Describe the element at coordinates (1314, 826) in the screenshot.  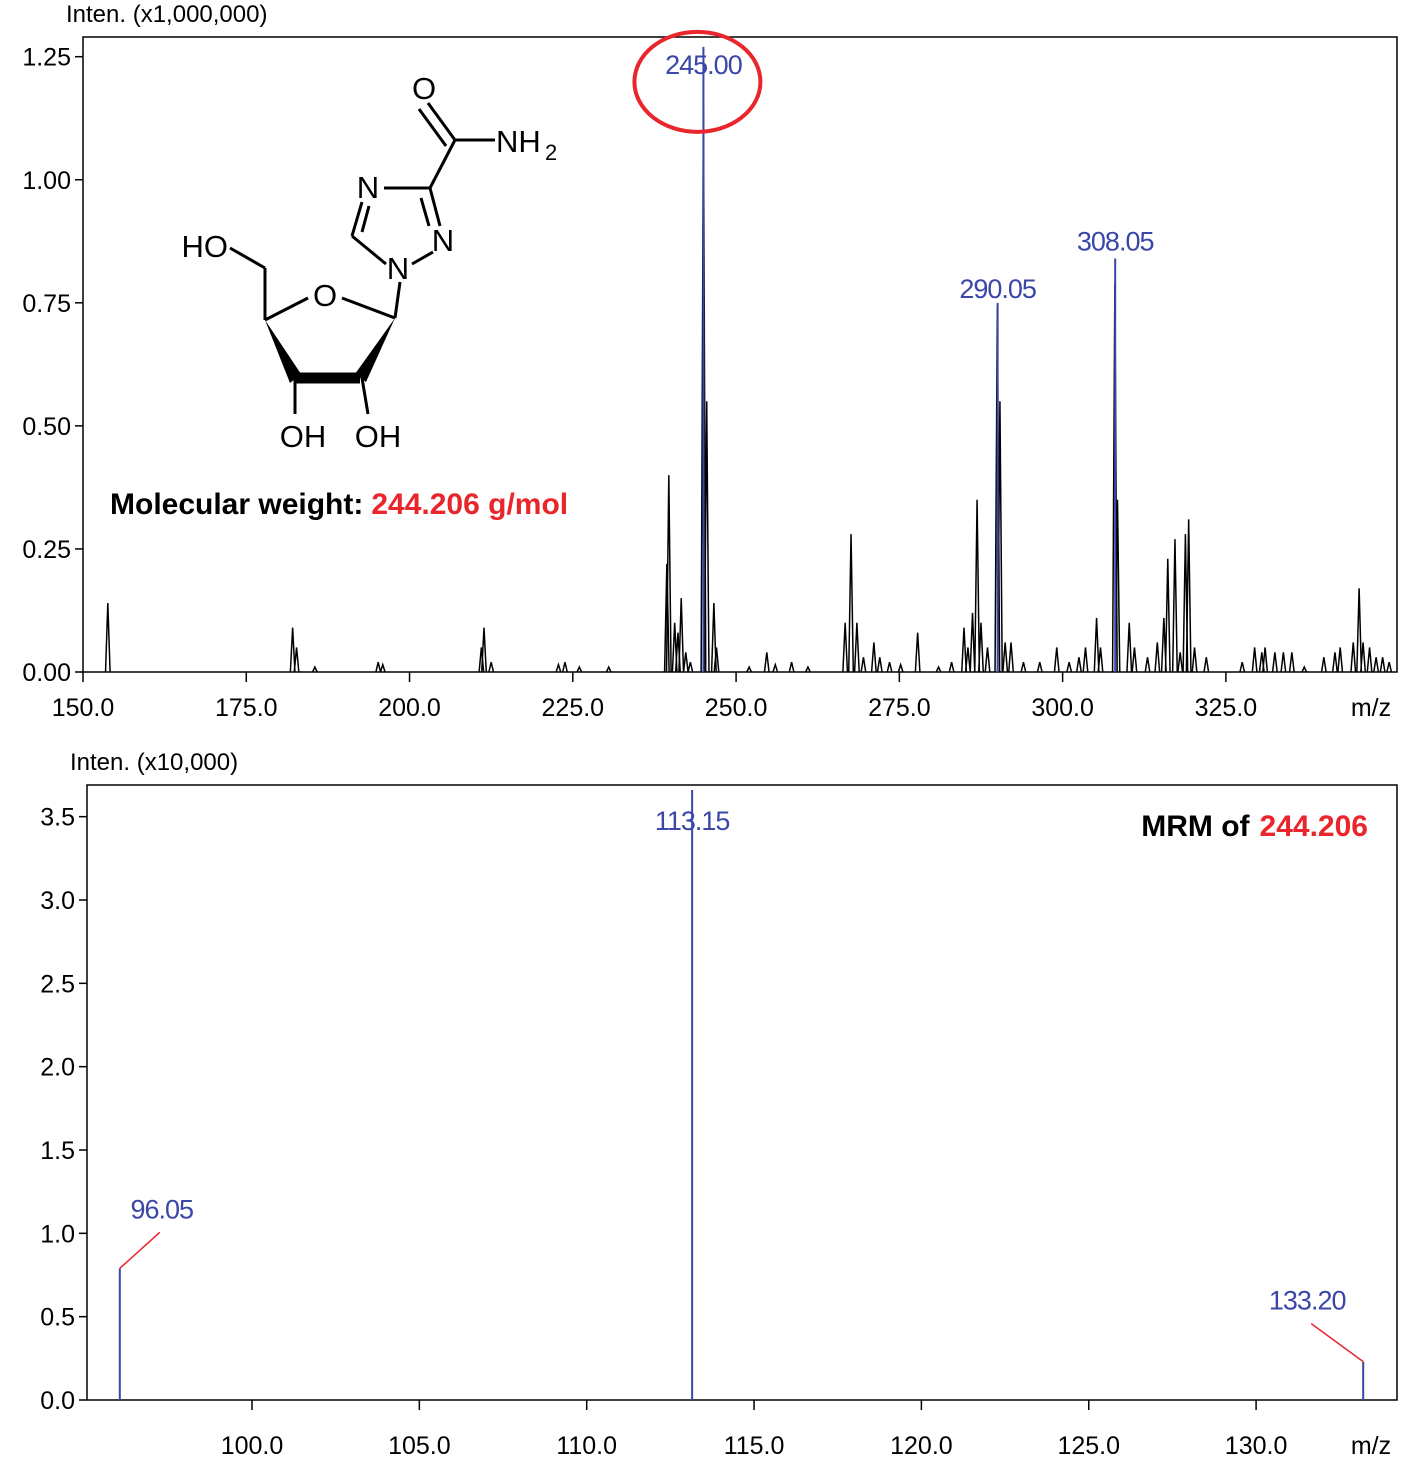
I see `annotation-value: 244.206` at that location.